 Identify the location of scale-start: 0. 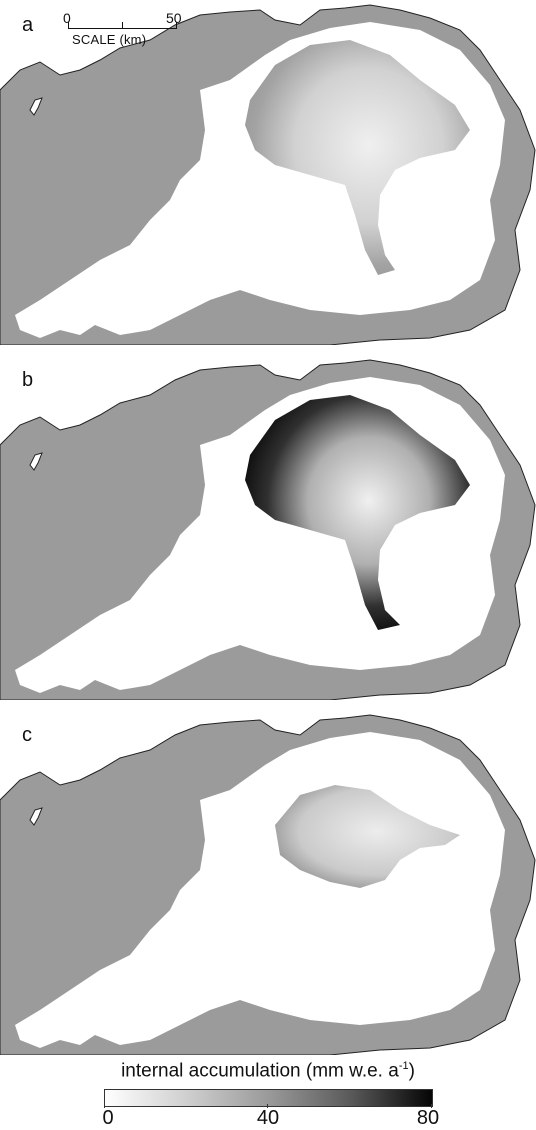
(67, 18).